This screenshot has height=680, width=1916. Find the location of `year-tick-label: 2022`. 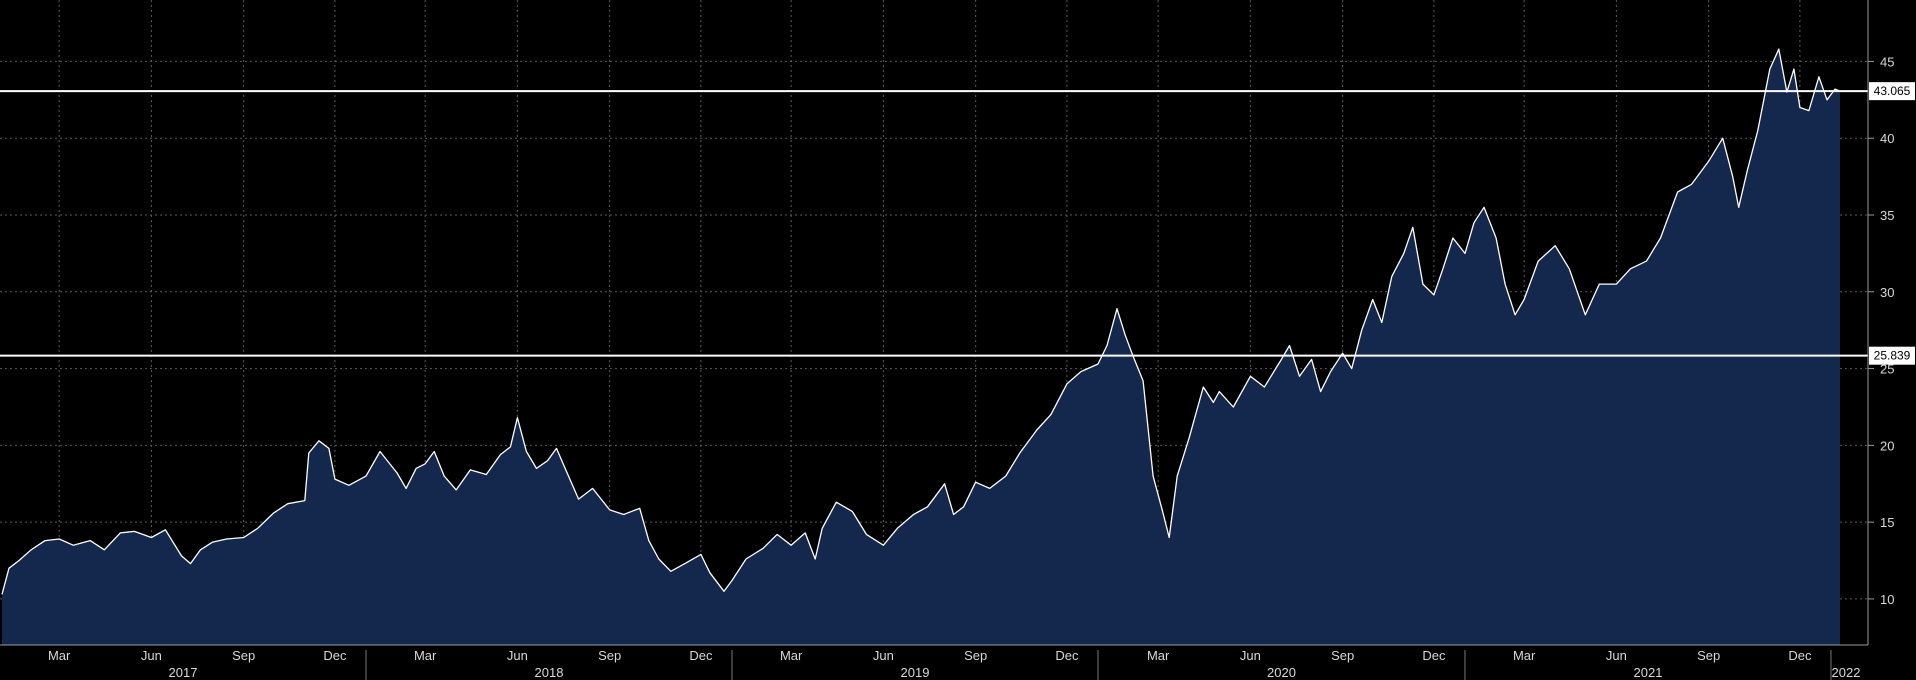

year-tick-label: 2022 is located at coordinates (1846, 672).